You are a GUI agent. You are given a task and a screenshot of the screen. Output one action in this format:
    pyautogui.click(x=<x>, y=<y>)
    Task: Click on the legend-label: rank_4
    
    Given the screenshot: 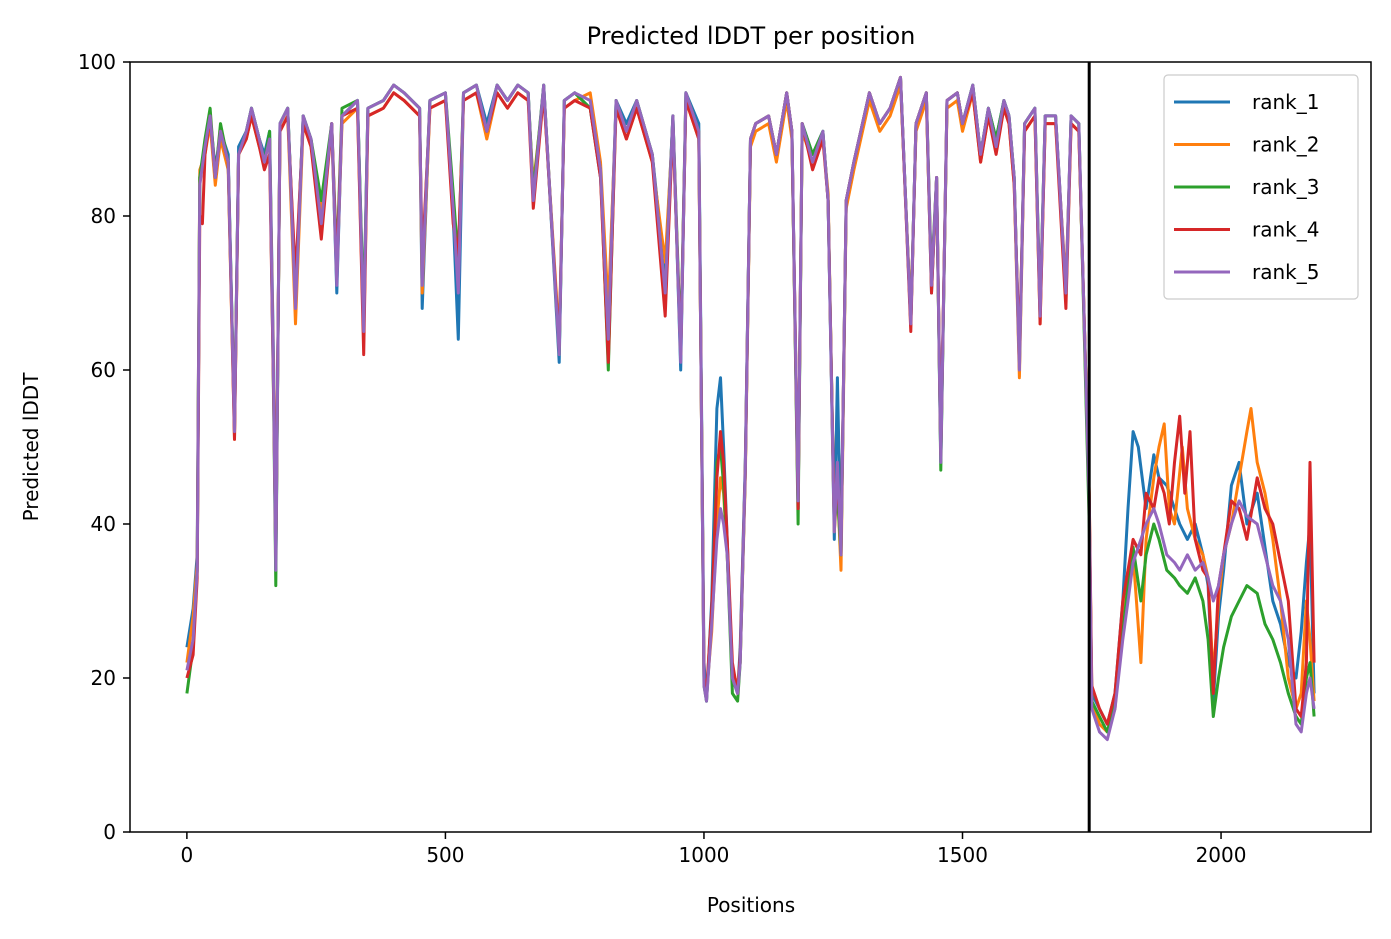 What is the action you would take?
    pyautogui.click(x=1285, y=230)
    